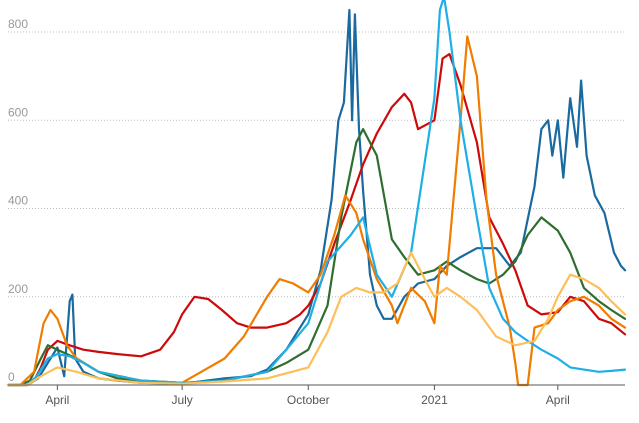 This screenshot has height=423, width=639. I want to click on x-tick-label-3: October, so click(308, 400).